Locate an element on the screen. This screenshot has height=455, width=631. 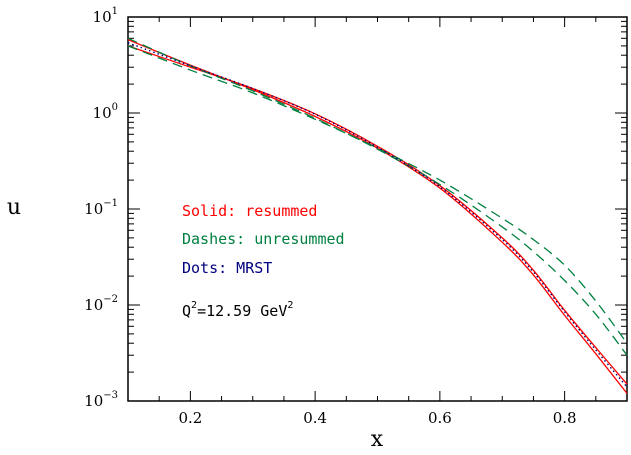
q2-sup: 2 is located at coordinates (194, 305).